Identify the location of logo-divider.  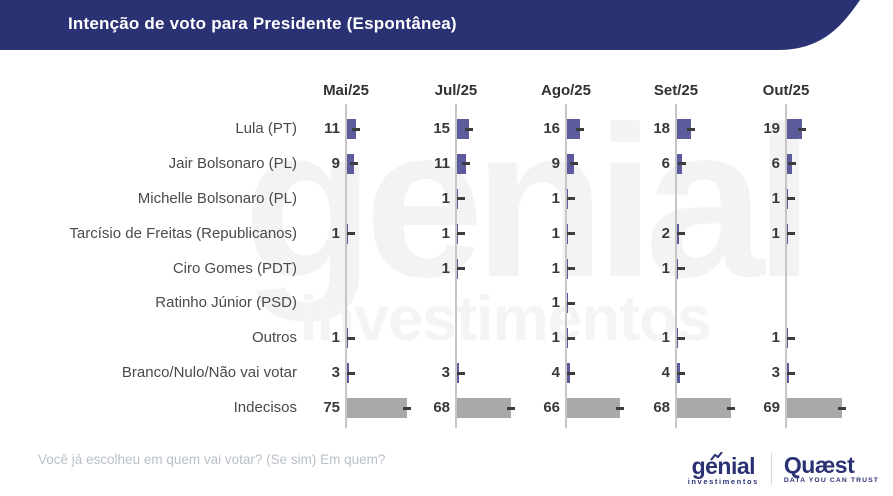
(771, 469).